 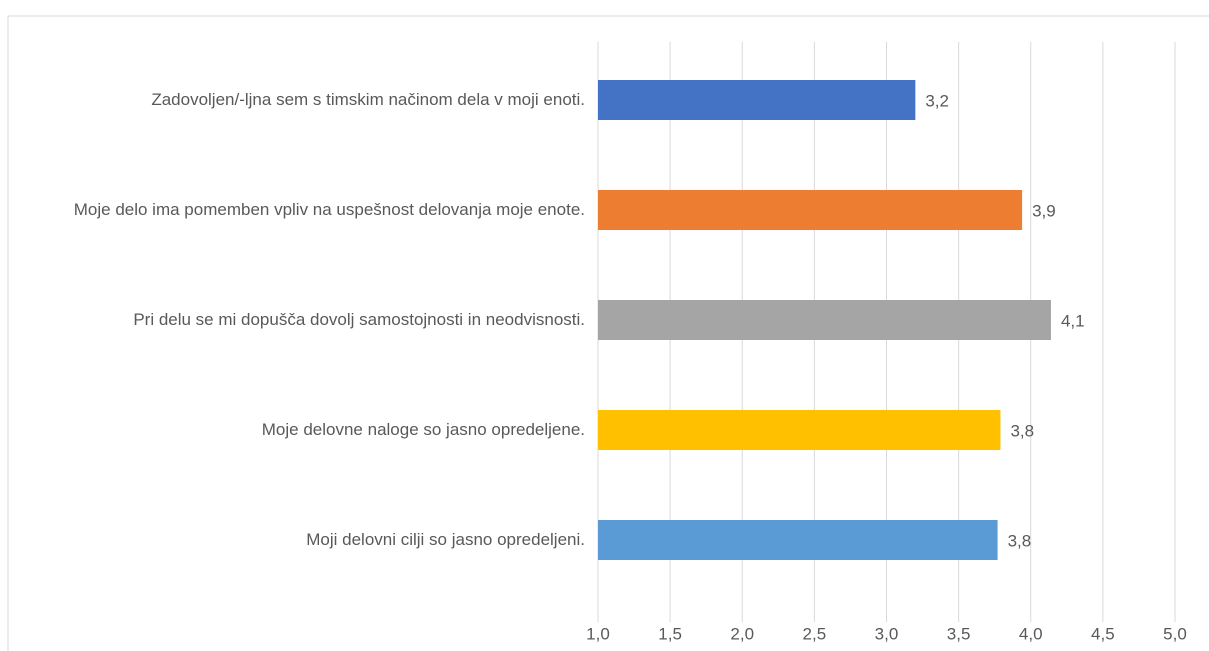 What do you see at coordinates (742, 633) in the screenshot?
I see `x-tick-label: 2,0` at bounding box center [742, 633].